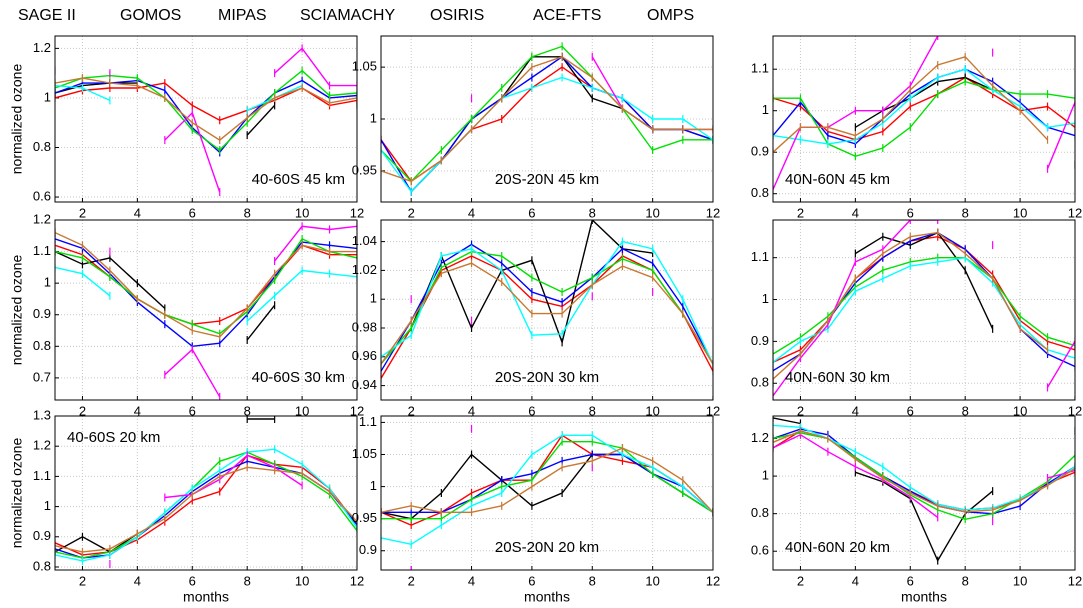  What do you see at coordinates (547, 547) in the screenshot?
I see `panel-label: 20S-20N 20 km` at bounding box center [547, 547].